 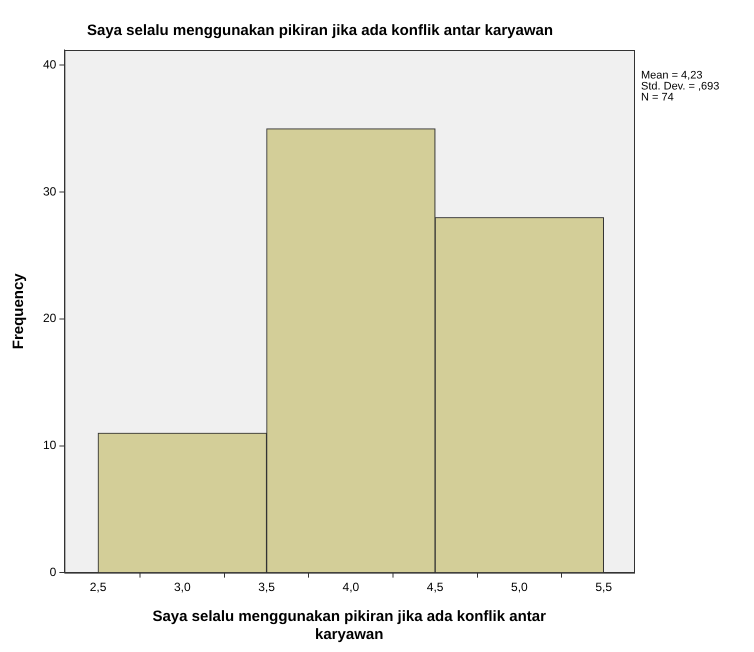 I want to click on chart-title: Saya selalu menggunakan pikiran jika ada konflik antar karyawan, so click(x=320, y=31).